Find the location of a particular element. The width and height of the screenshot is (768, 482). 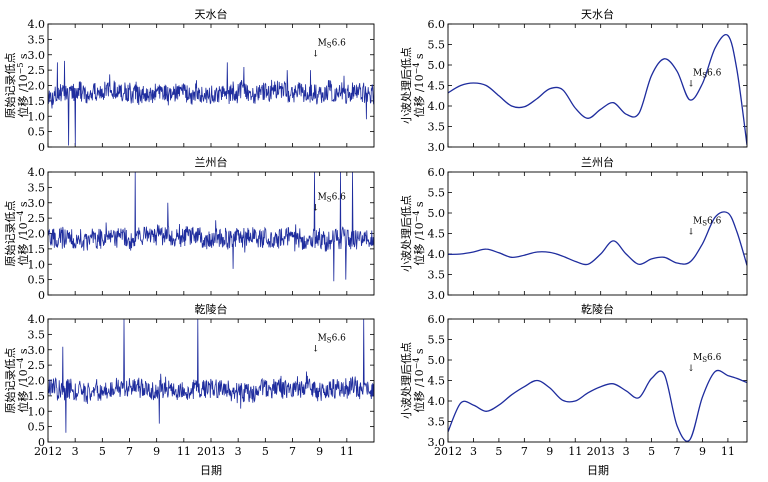

y-axis-label: 原始记录低点位移 /10−4 s is located at coordinates (16, 234).